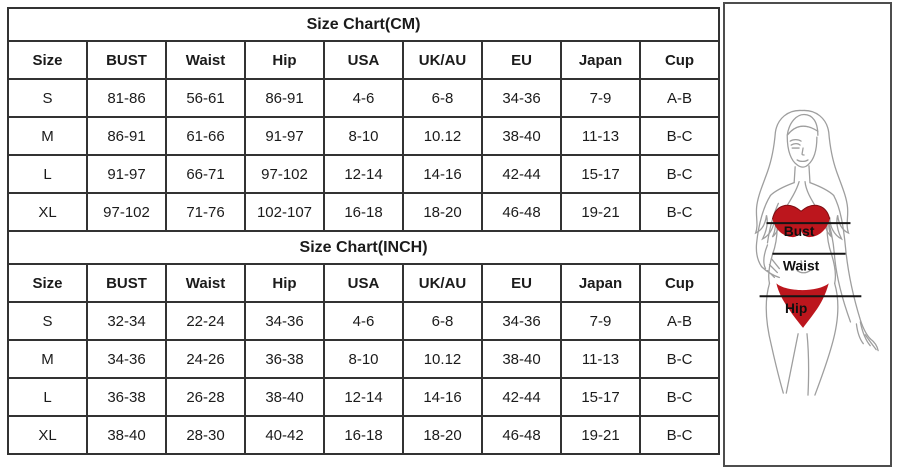 The image size is (900, 475). I want to click on table-row: L 36-38 26-28 38-40 12-14 14-16 42-44 15-17 B-C, so click(364, 397).